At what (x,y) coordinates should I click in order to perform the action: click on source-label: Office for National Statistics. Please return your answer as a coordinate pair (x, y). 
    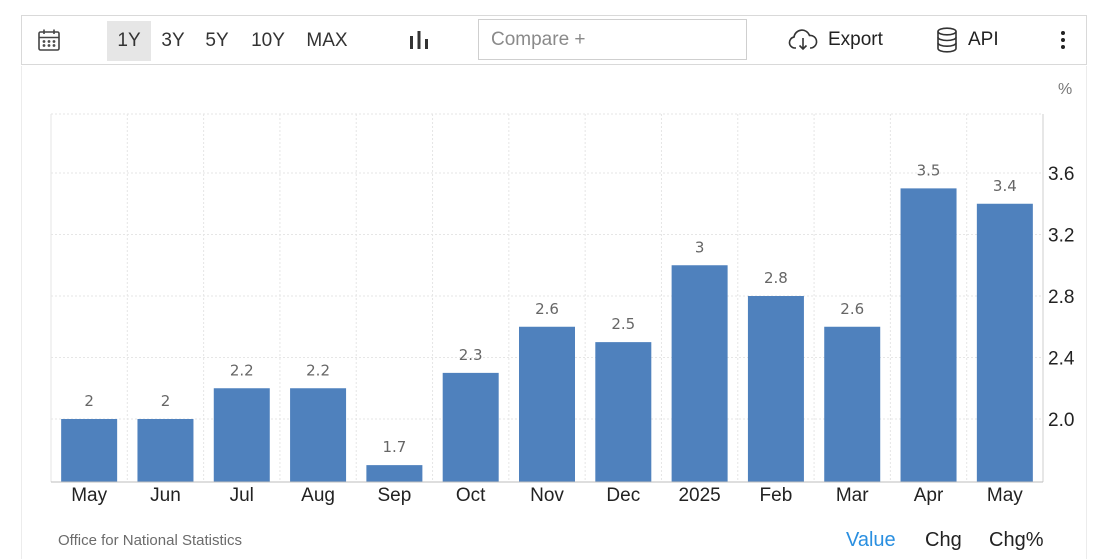
    Looking at the image, I should click on (150, 540).